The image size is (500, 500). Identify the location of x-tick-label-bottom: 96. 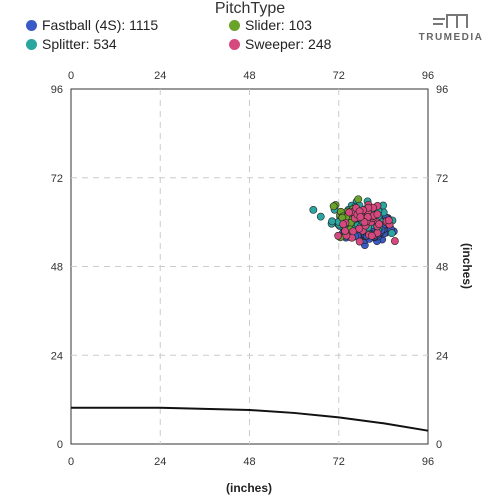
(428, 462).